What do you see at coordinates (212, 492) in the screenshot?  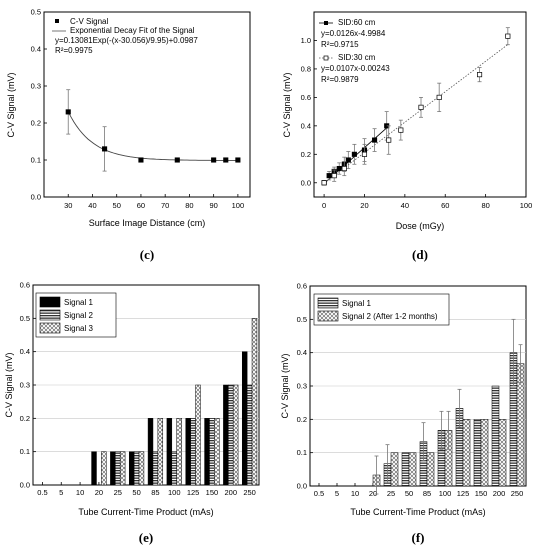 I see `x-tick-label: 150` at bounding box center [212, 492].